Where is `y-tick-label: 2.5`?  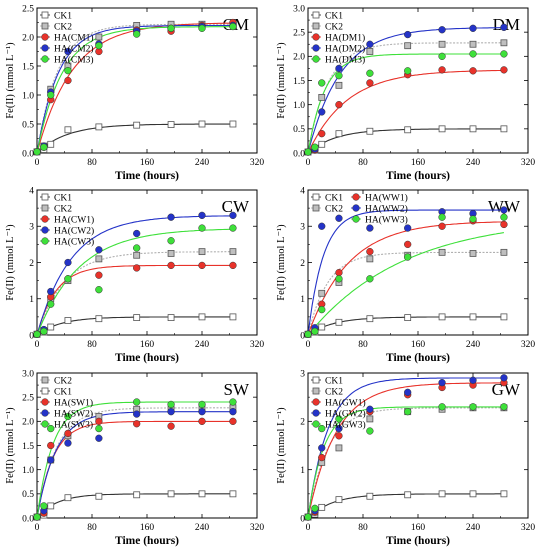
y-tick-label: 2.5 is located at coordinates (299, 33).